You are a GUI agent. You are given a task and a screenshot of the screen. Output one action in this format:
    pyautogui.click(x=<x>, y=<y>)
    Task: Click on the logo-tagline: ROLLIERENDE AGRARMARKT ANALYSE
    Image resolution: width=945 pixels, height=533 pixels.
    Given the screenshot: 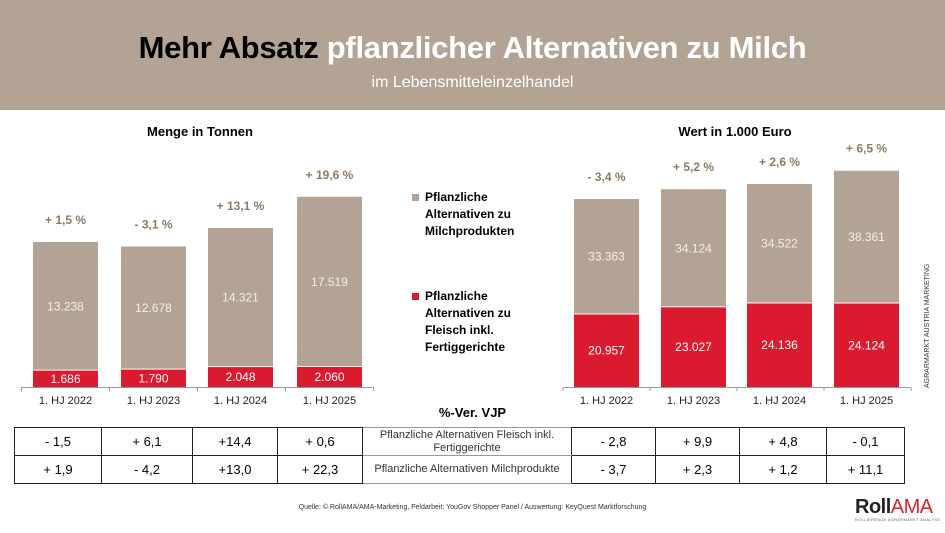 What is the action you would take?
    pyautogui.click(x=898, y=519)
    